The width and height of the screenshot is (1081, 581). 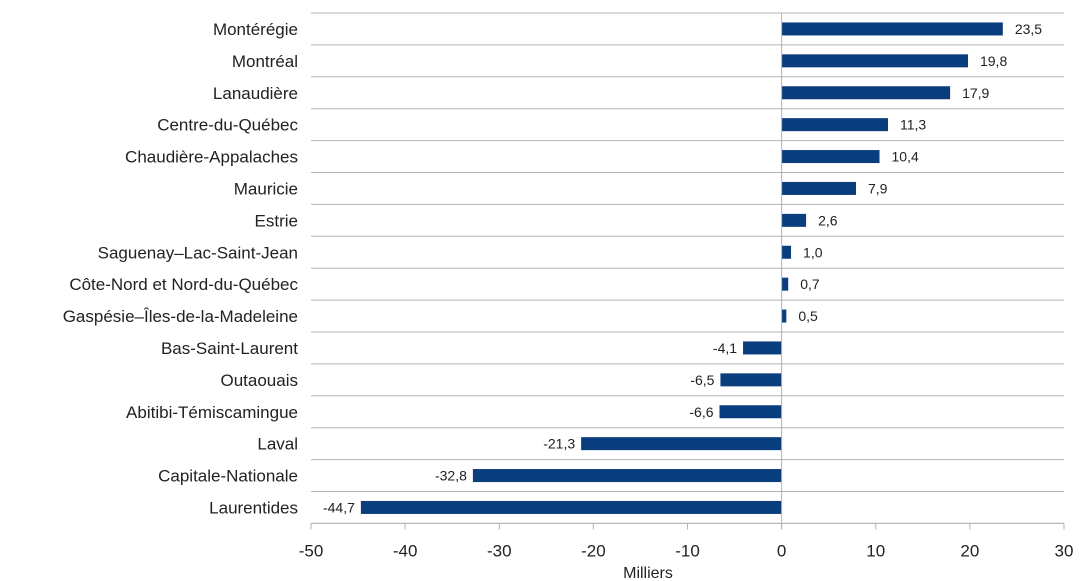 What do you see at coordinates (808, 316) in the screenshot?
I see `data-label: 0,5` at bounding box center [808, 316].